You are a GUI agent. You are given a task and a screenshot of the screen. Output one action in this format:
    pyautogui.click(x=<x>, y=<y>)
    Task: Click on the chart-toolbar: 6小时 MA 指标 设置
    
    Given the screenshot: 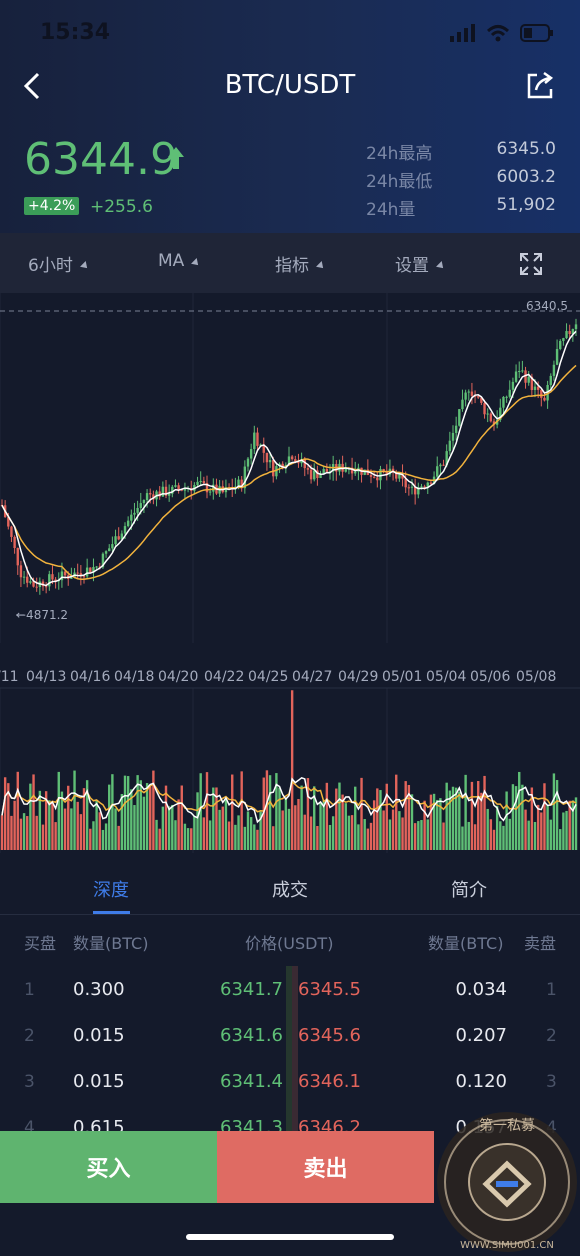 What is the action you would take?
    pyautogui.click(x=290, y=263)
    